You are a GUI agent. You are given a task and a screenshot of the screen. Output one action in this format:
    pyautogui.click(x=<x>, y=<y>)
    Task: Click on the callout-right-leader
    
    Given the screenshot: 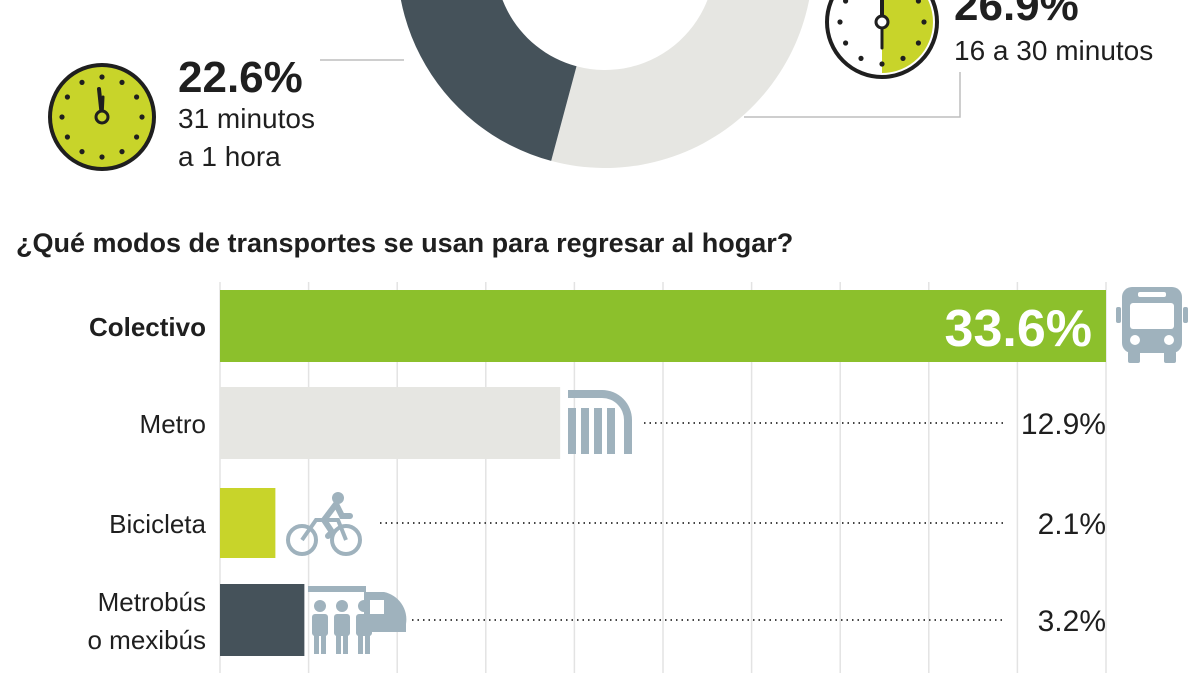 What is the action you would take?
    pyautogui.click(x=852, y=95)
    